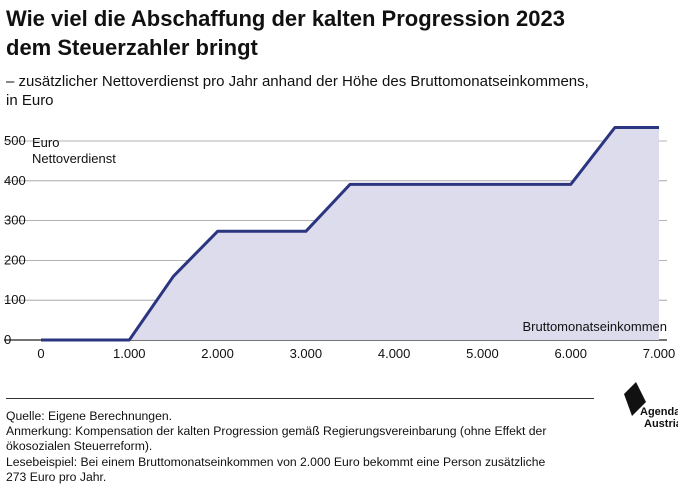 The width and height of the screenshot is (680, 487). What do you see at coordinates (15, 259) in the screenshot?
I see `y-tick-label-200: 200` at bounding box center [15, 259].